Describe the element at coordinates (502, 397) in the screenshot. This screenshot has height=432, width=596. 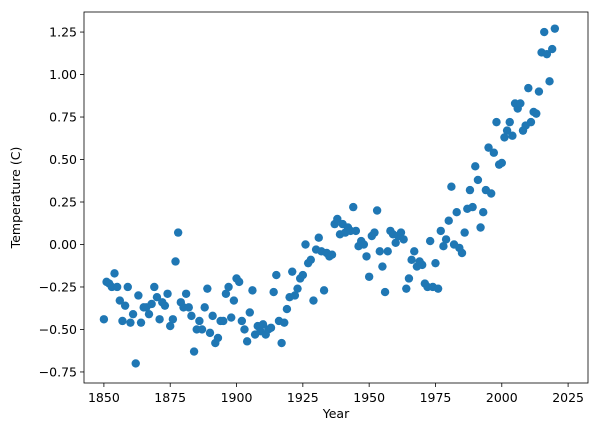
I see `x-tick-label: 2000` at that location.